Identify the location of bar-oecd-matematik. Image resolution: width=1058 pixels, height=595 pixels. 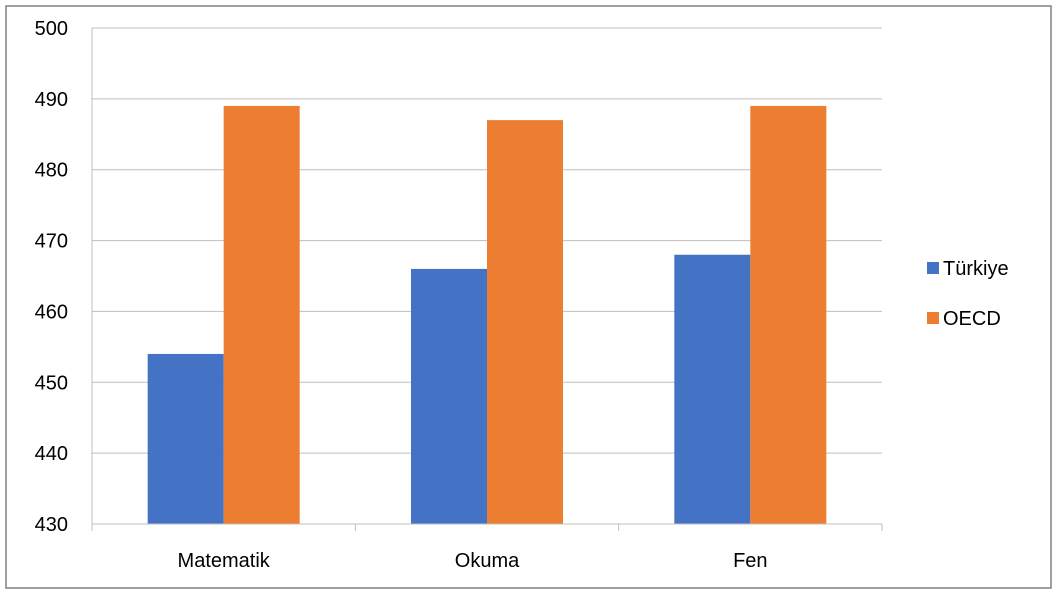
(262, 315).